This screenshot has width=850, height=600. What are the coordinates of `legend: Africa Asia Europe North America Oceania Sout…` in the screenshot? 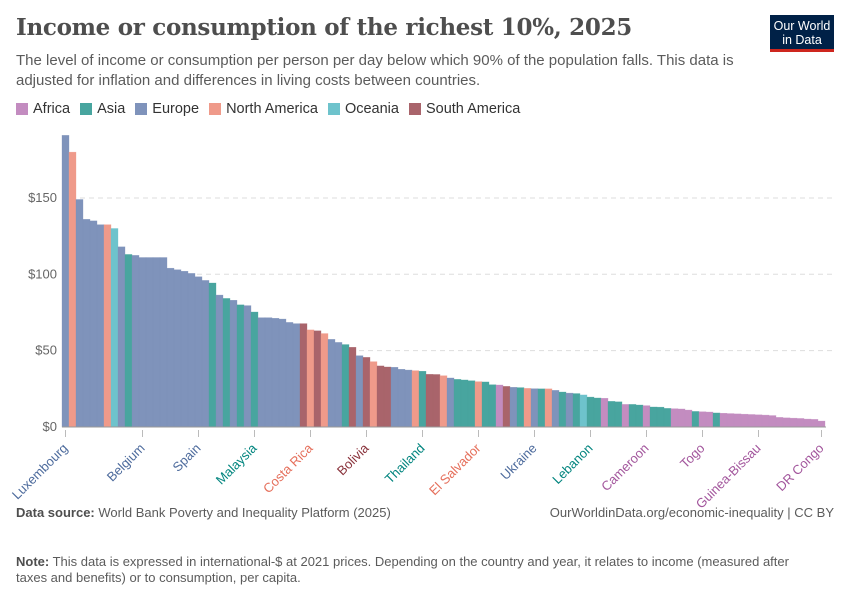 It's located at (268, 109).